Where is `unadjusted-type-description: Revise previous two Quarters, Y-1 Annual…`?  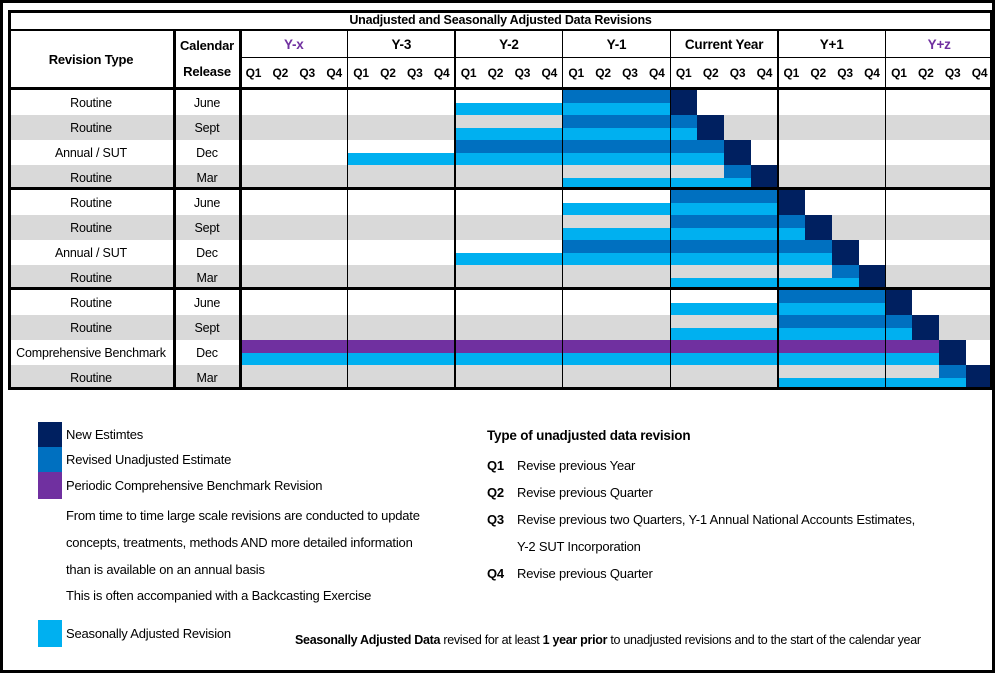 unadjusted-type-description: Revise previous two Quarters, Y-1 Annual… is located at coordinates (716, 519).